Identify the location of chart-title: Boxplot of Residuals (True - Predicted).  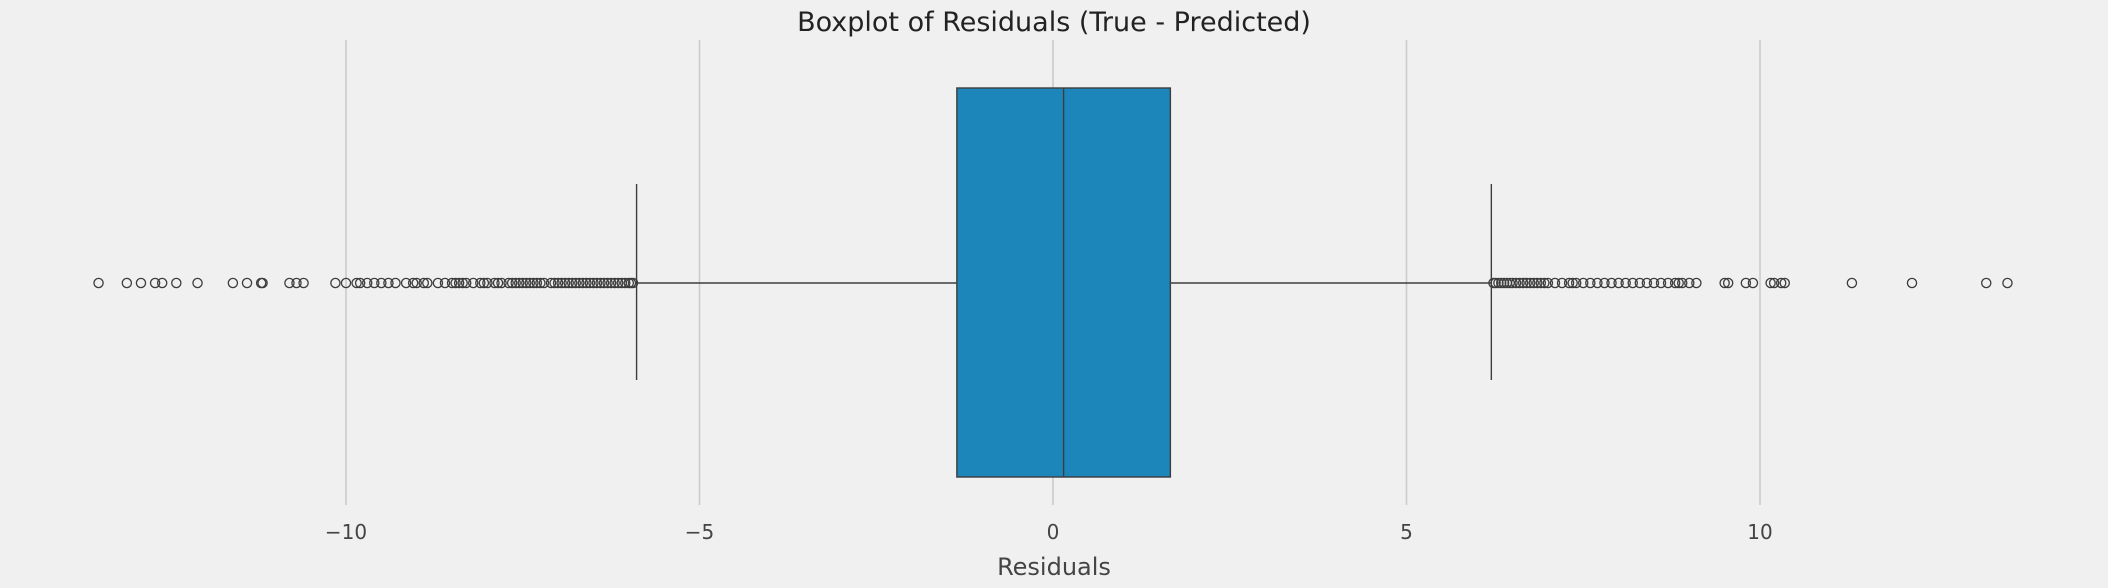
(1054, 22).